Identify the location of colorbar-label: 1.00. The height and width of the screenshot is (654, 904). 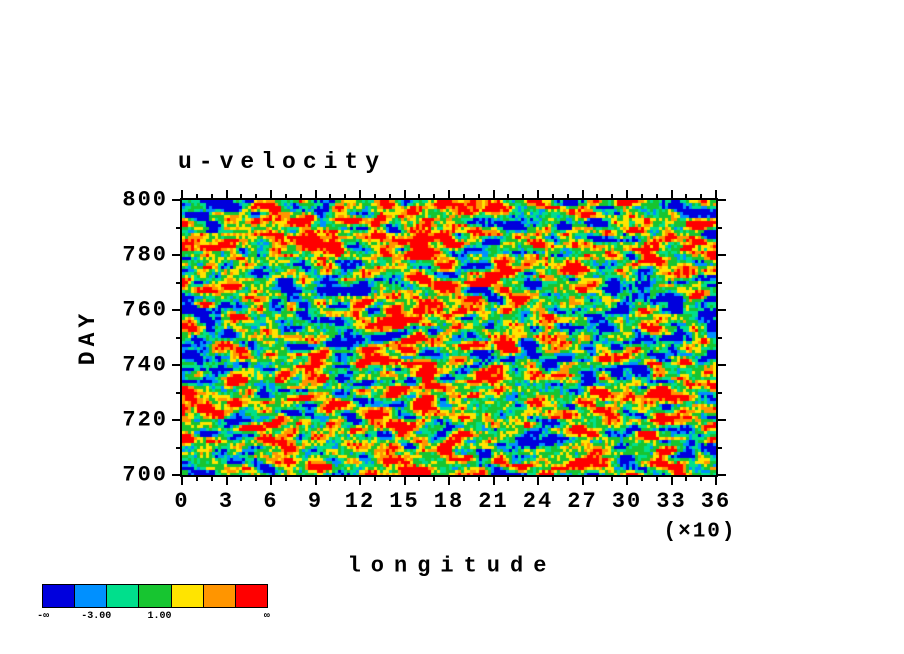
(159, 616).